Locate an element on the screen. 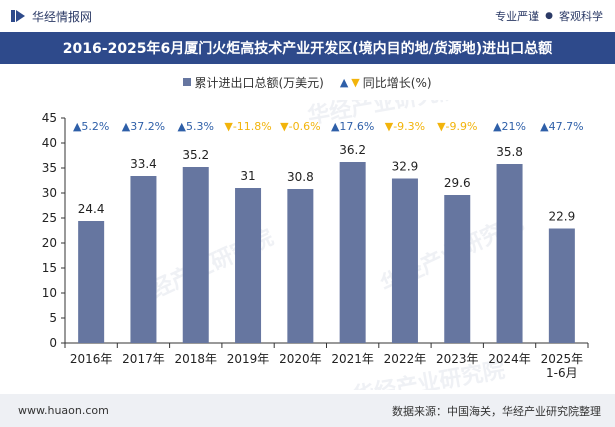 Image resolution: width=615 pixels, height=427 pixels. x-tick-label: 2017年 is located at coordinates (143, 359).